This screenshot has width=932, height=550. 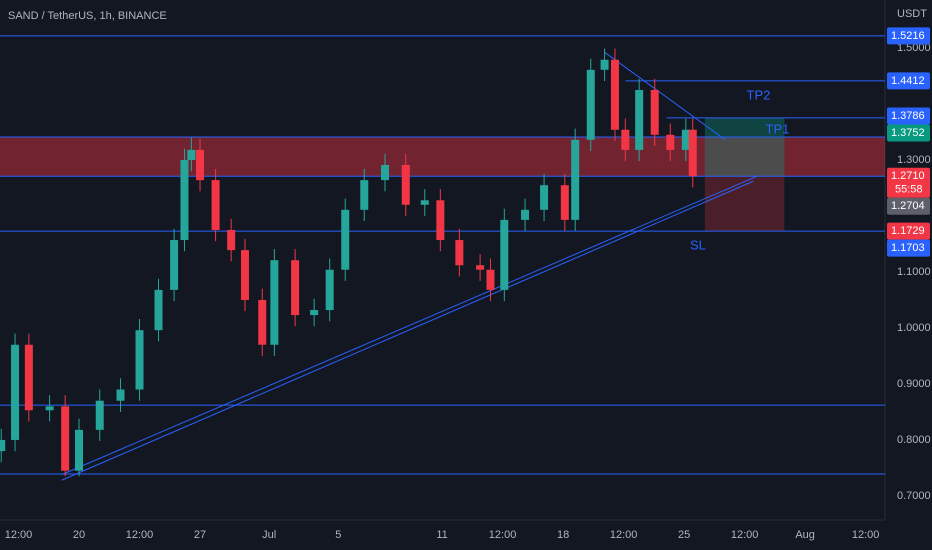 I want to click on price-label: 1.5216, so click(x=908, y=36).